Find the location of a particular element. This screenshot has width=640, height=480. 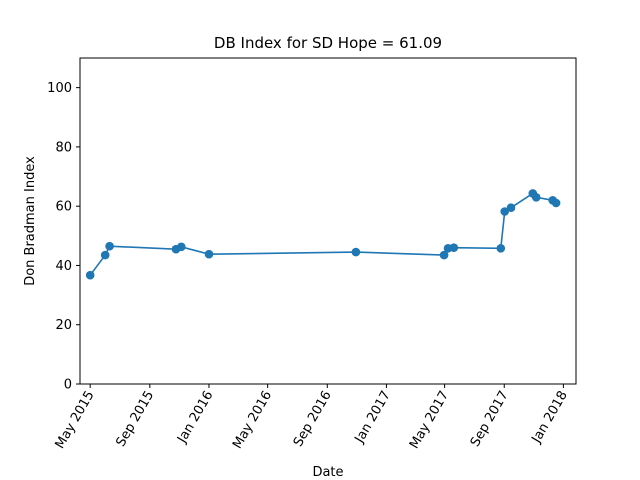

y-tick-label: 20 is located at coordinates (63, 325).